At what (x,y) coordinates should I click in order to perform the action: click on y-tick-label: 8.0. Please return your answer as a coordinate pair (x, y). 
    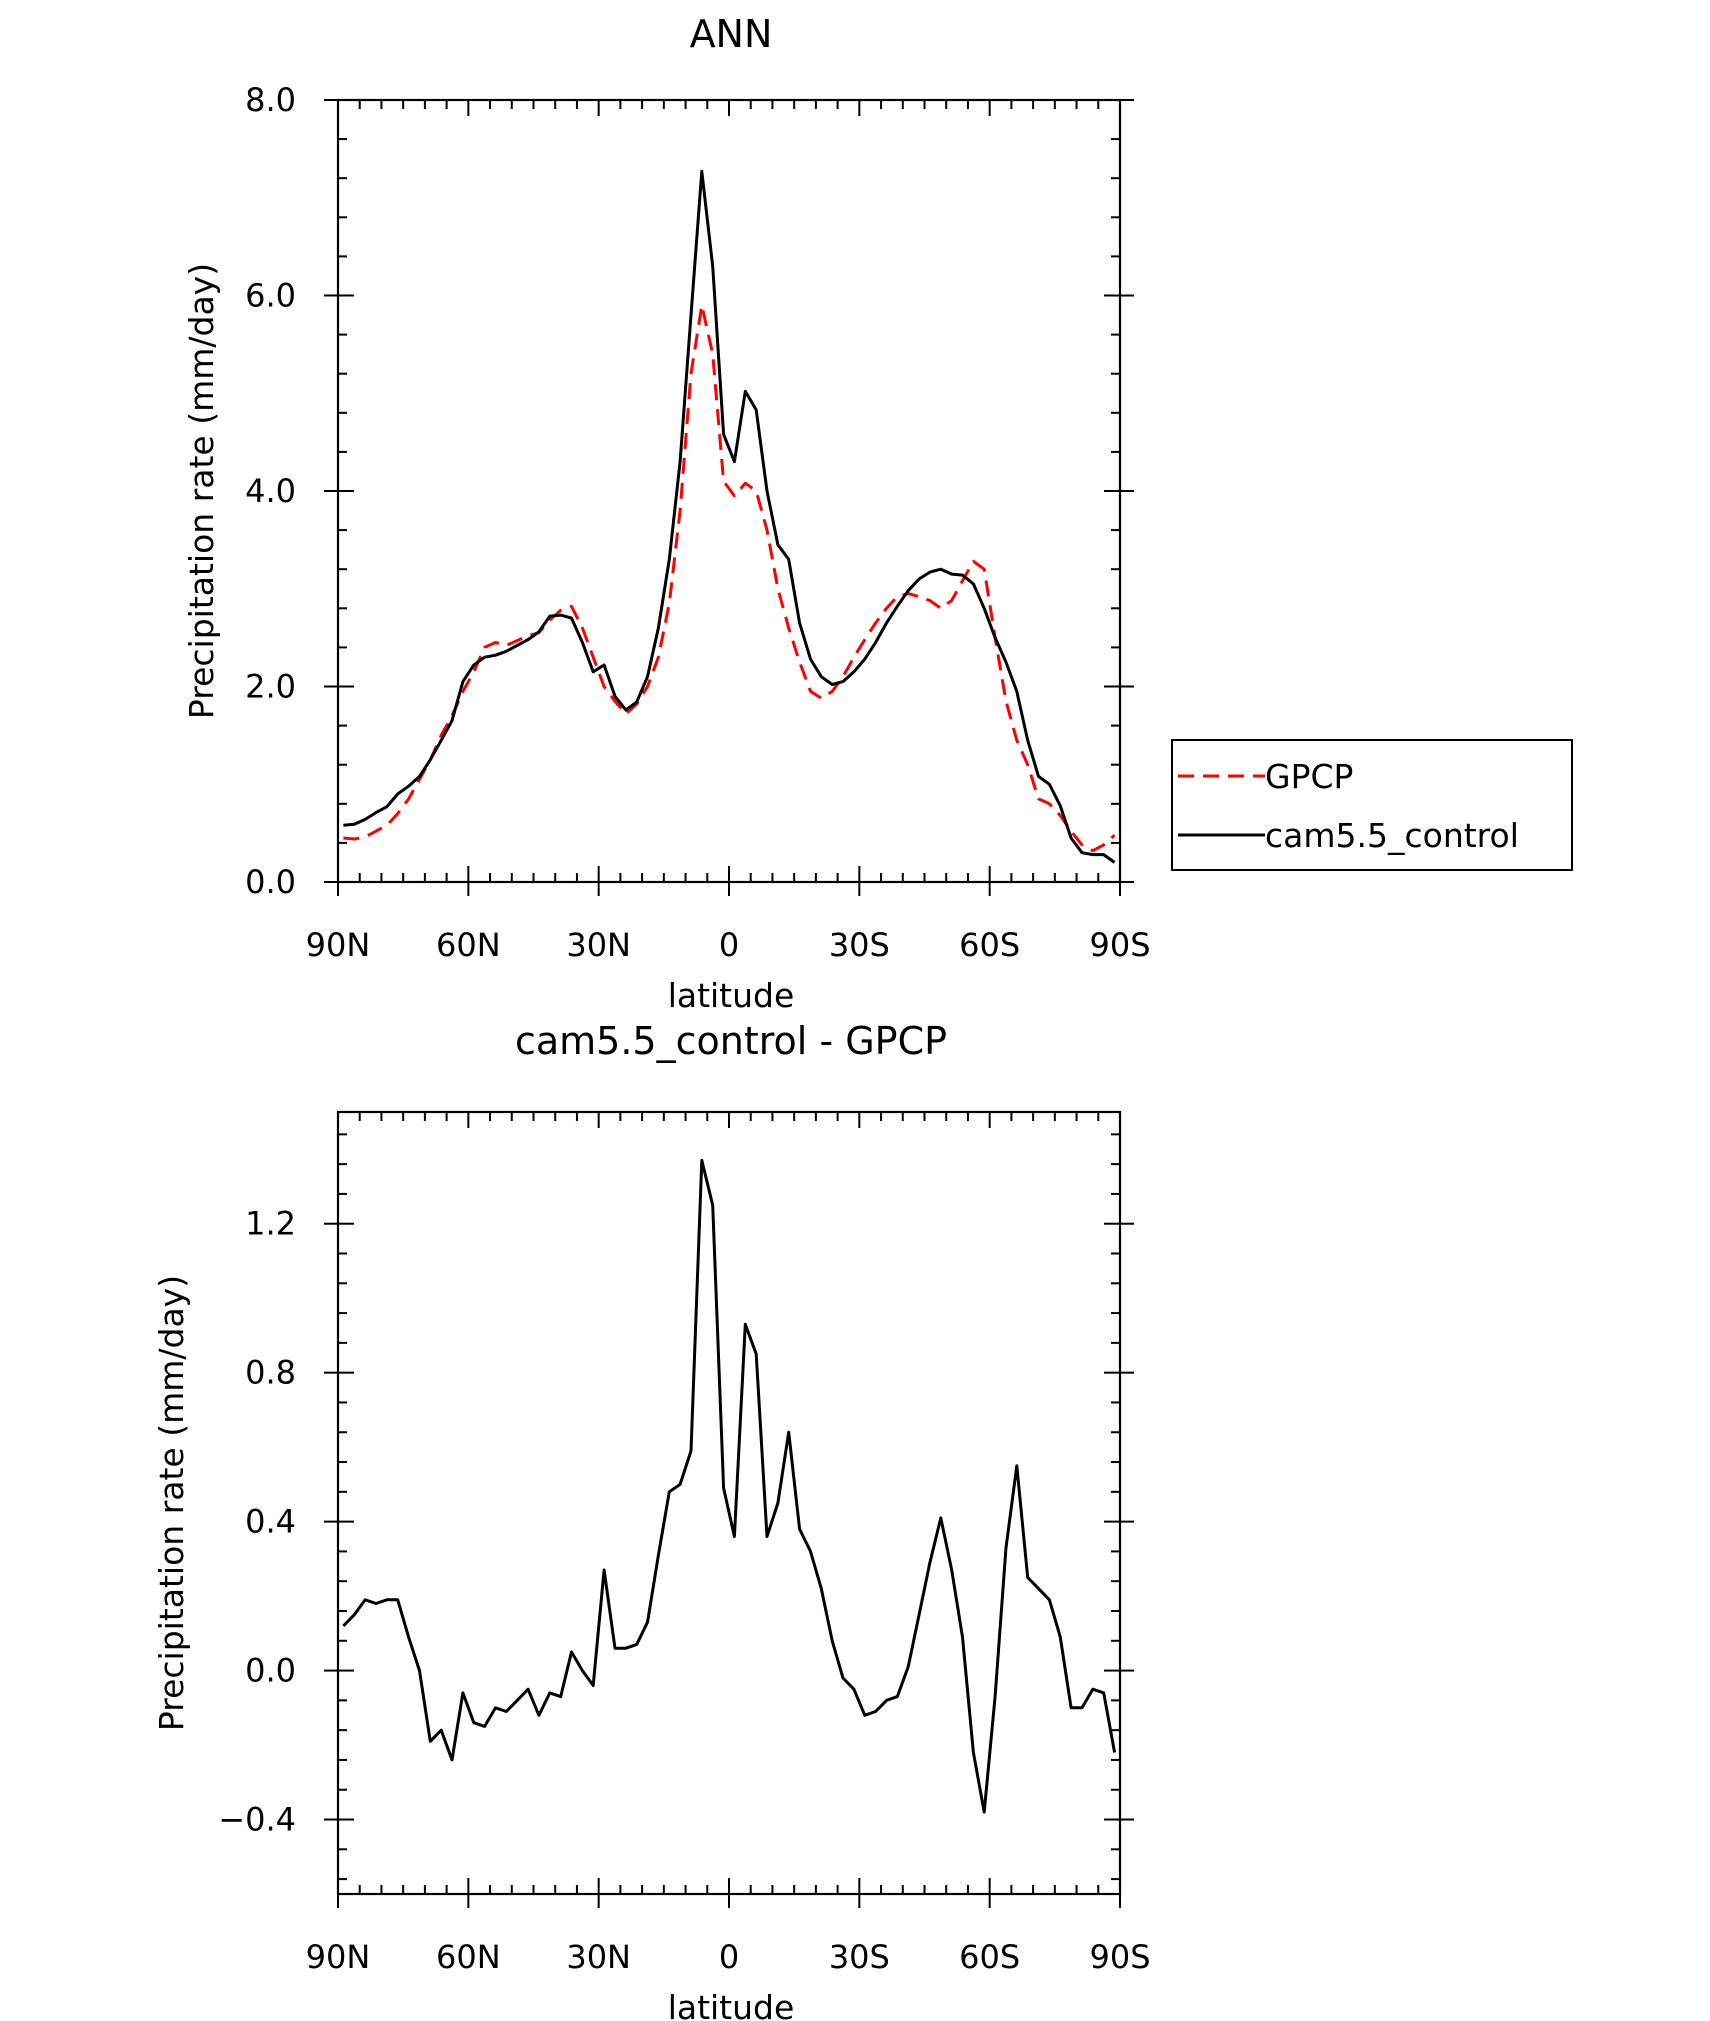
    Looking at the image, I should click on (270, 100).